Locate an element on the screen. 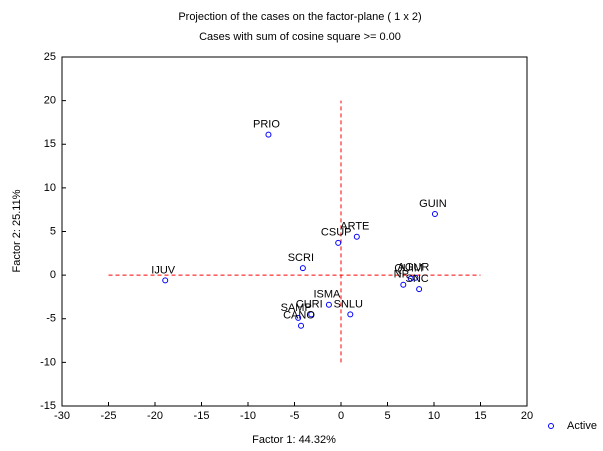 The width and height of the screenshot is (603, 451). point-label: NP is located at coordinates (401, 275).